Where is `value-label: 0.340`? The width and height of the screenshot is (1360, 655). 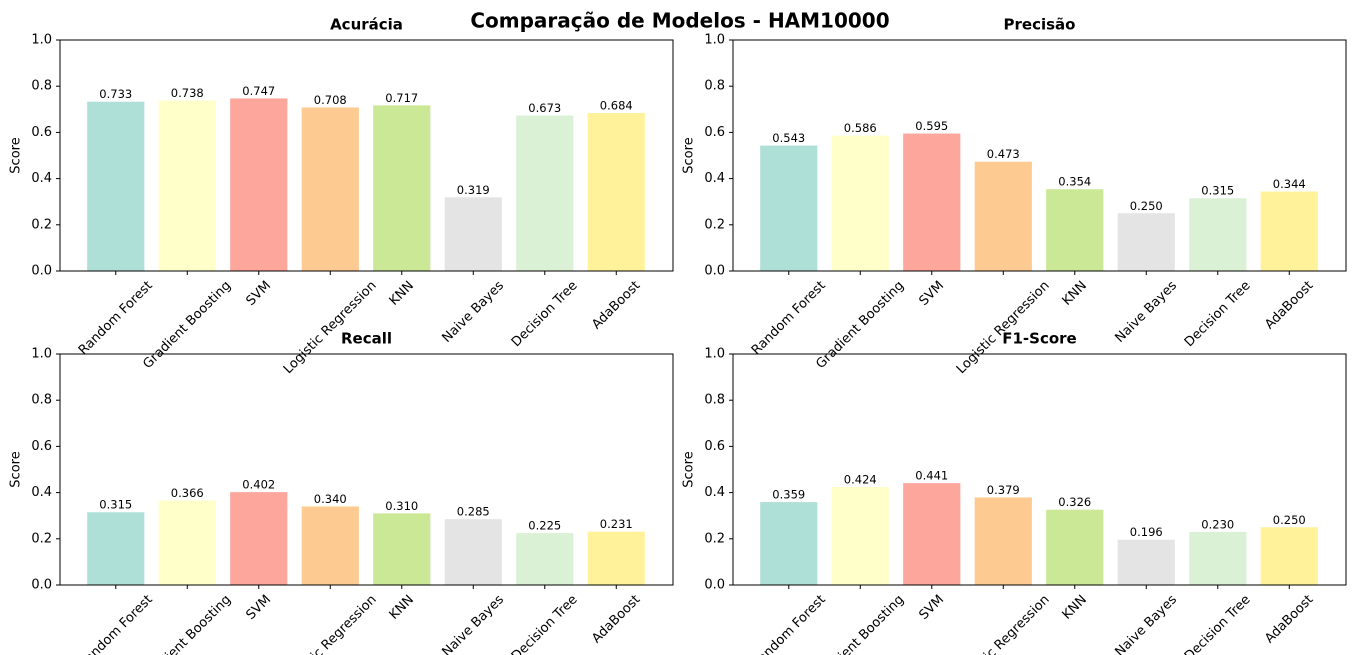
value-label: 0.340 is located at coordinates (330, 499).